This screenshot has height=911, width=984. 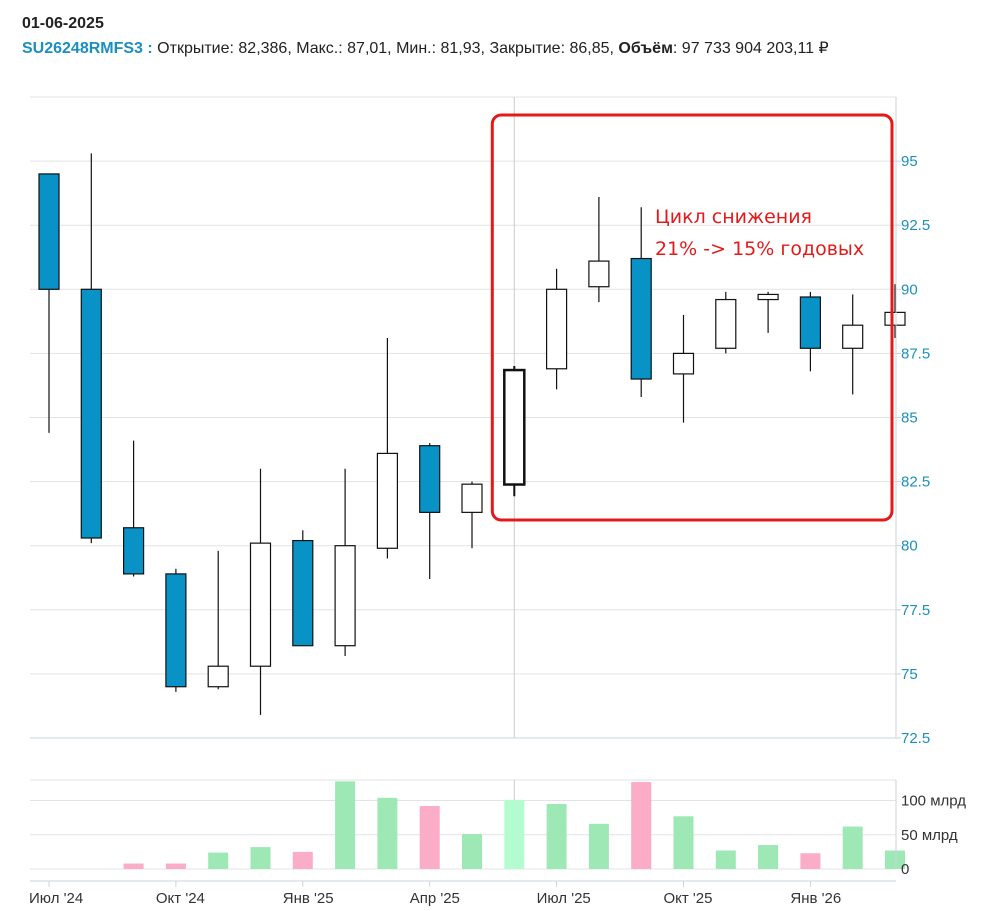 What do you see at coordinates (909, 418) in the screenshot?
I see `price-tick-label: 85` at bounding box center [909, 418].